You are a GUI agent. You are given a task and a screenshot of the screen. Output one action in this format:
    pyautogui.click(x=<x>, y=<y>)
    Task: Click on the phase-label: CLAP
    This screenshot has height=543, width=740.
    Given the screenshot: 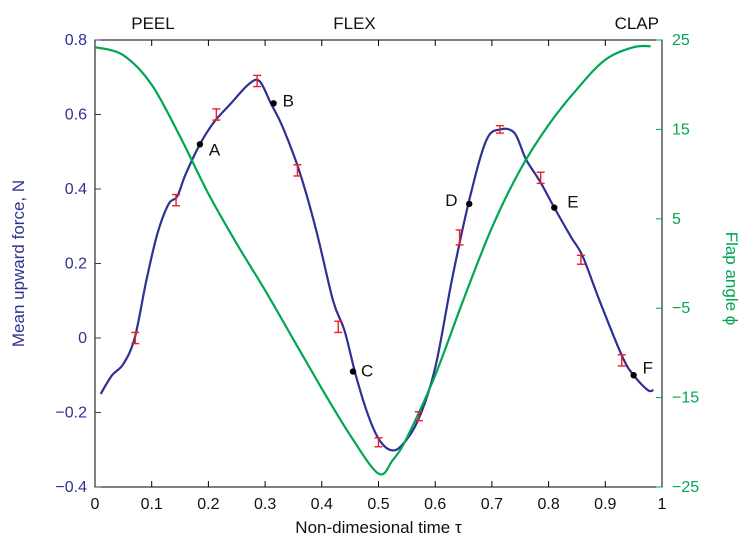 What is the action you would take?
    pyautogui.click(x=637, y=23)
    